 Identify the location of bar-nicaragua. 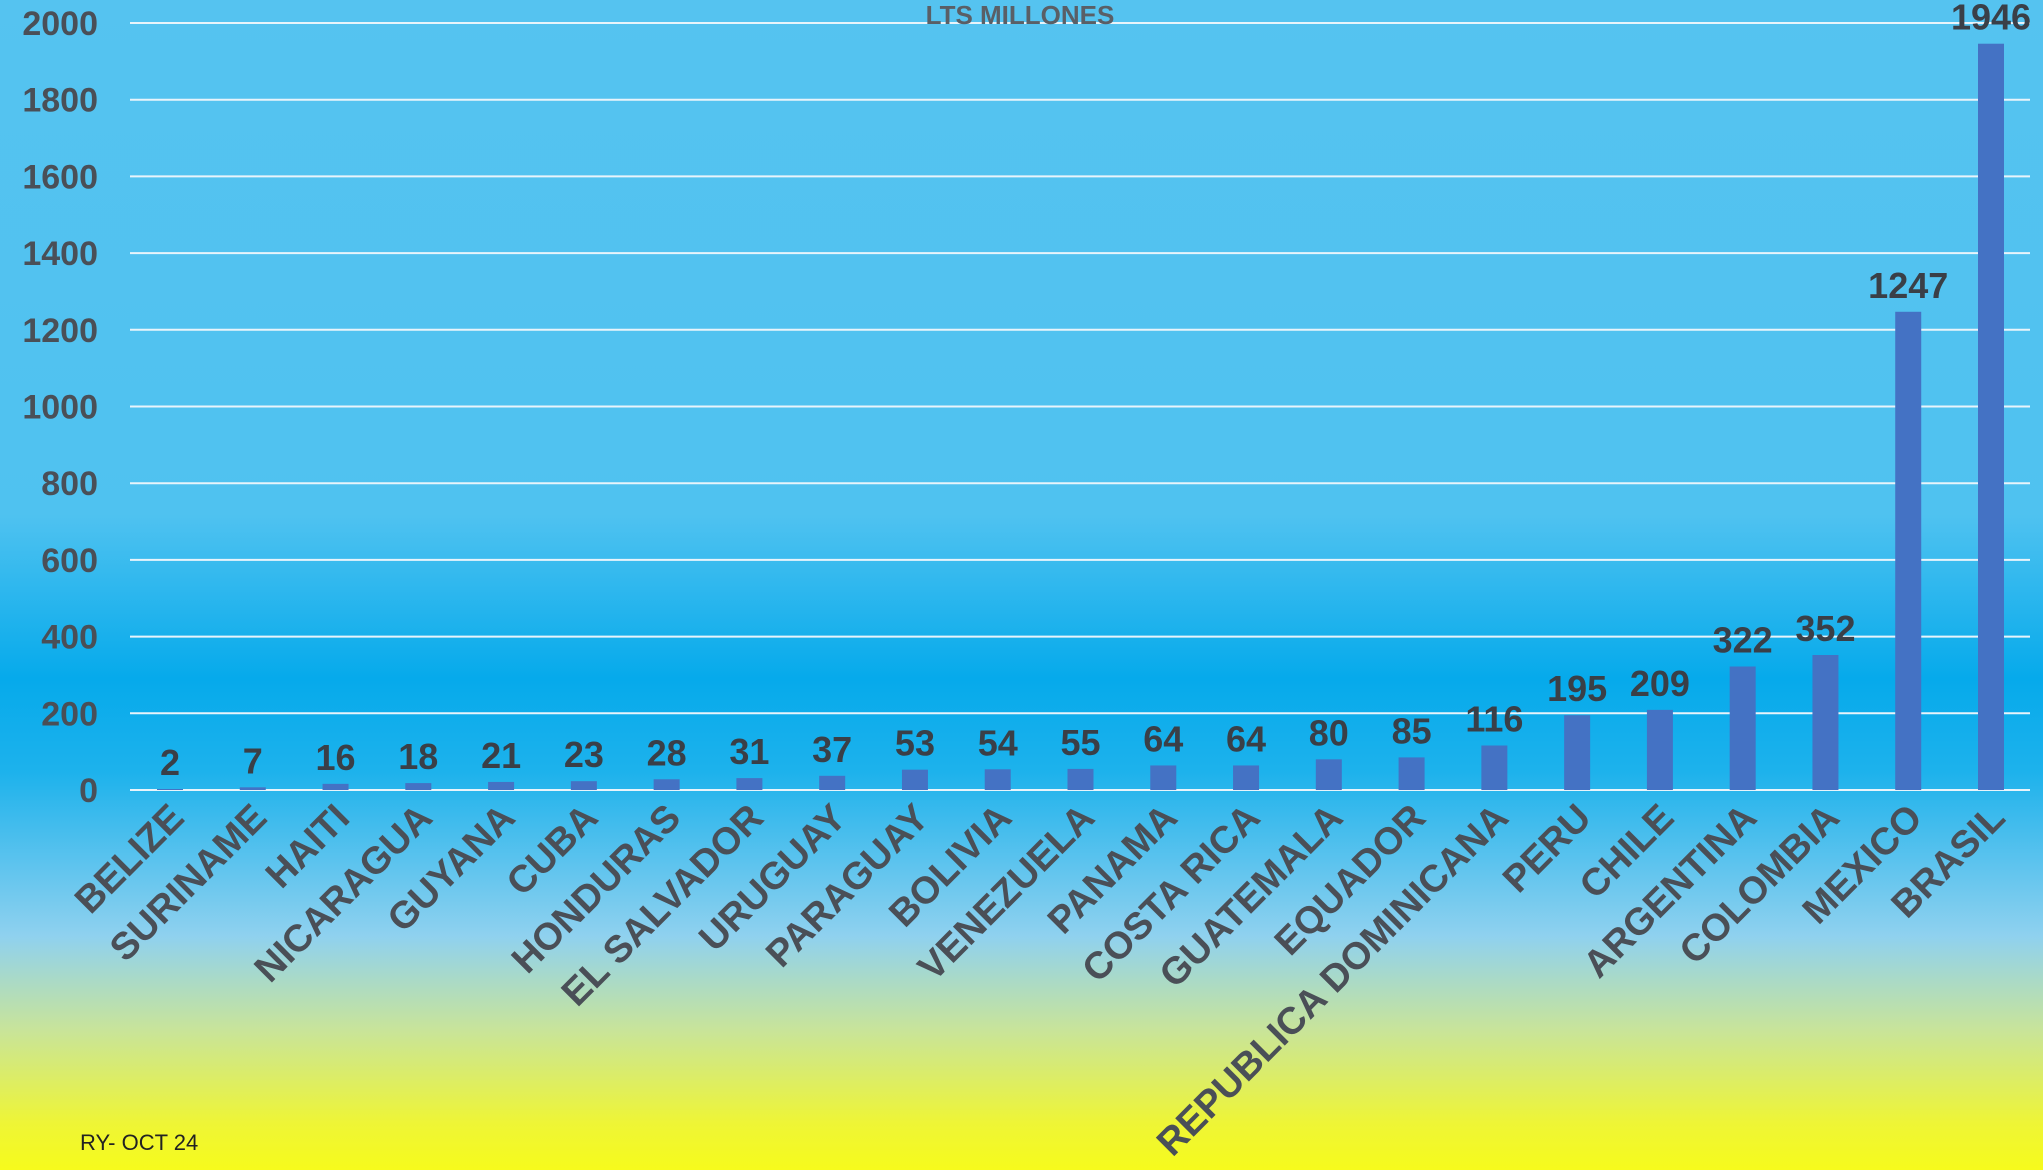
(418, 786).